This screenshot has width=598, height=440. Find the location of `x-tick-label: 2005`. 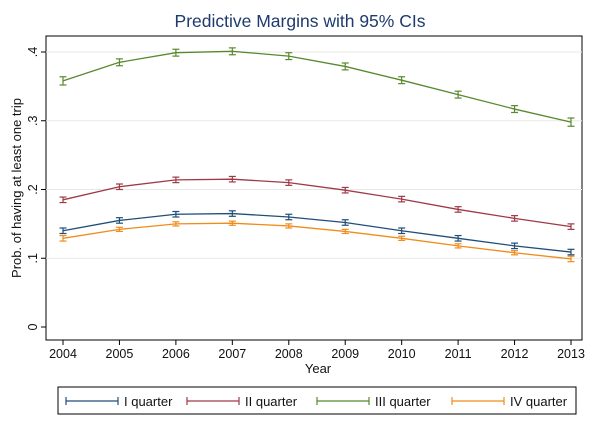

x-tick-label: 2005 is located at coordinates (120, 354).